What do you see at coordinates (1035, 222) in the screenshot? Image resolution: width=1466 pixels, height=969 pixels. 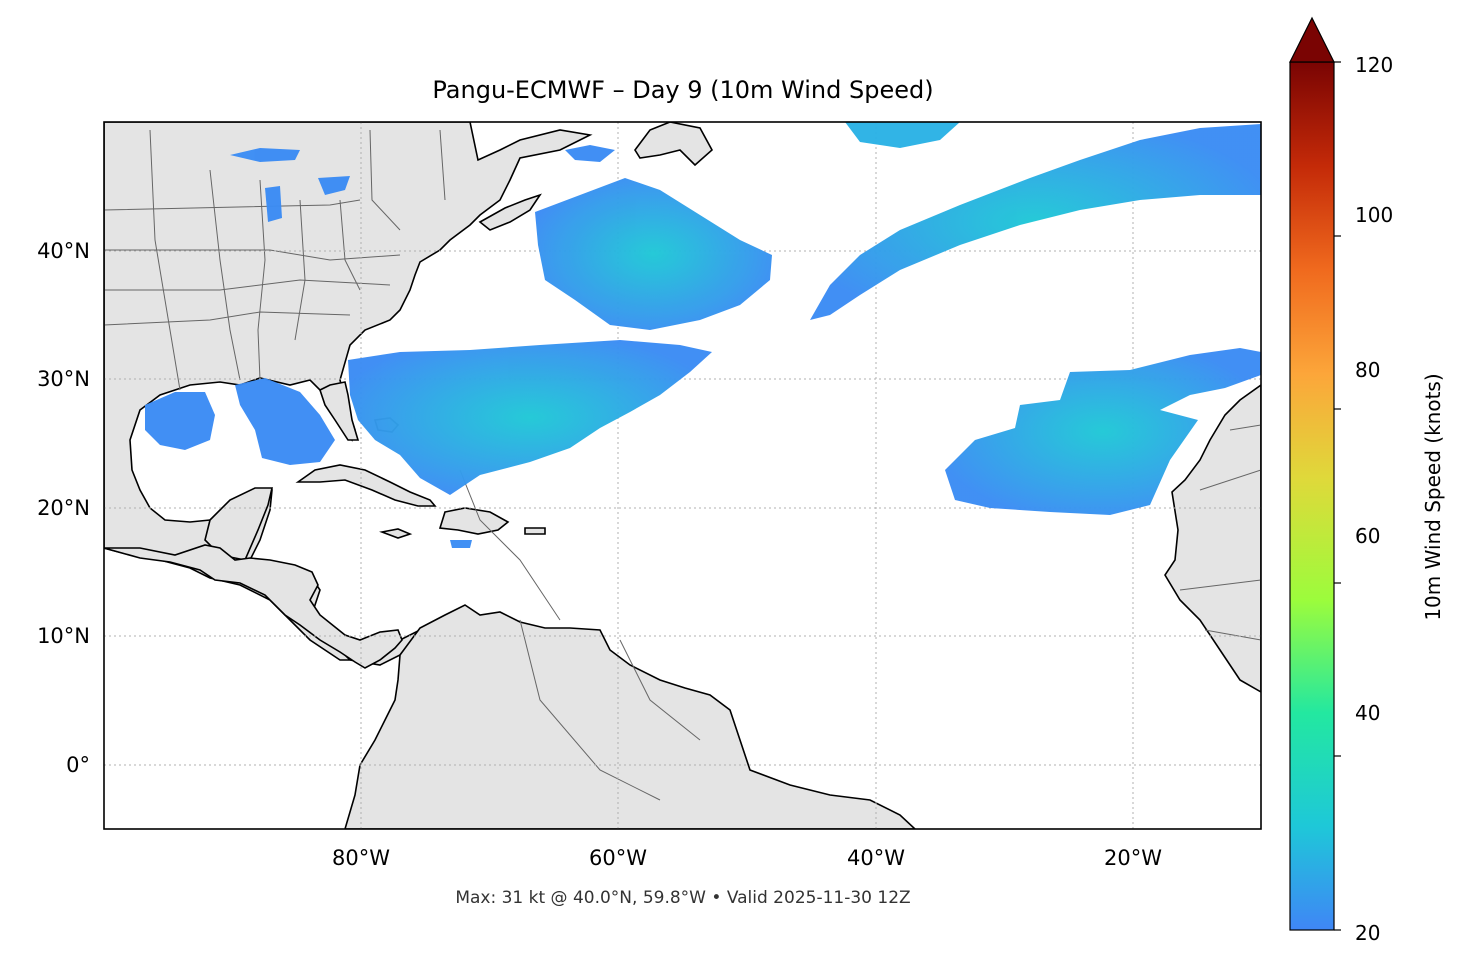 I see `wind-region-north-central` at bounding box center [1035, 222].